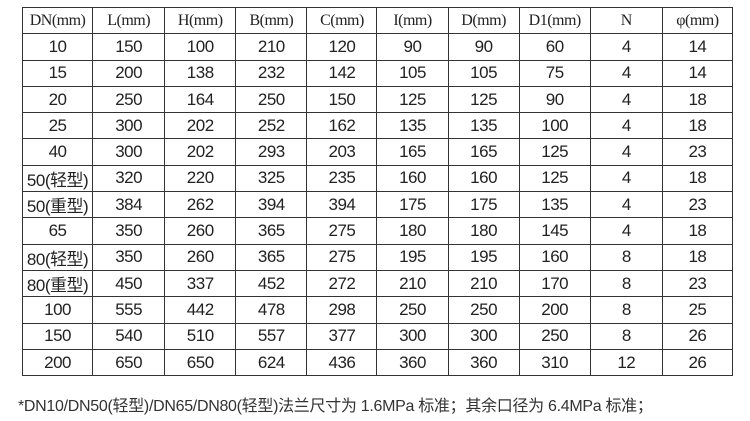 The image size is (750, 421). I want to click on table-cell: 478, so click(271, 310).